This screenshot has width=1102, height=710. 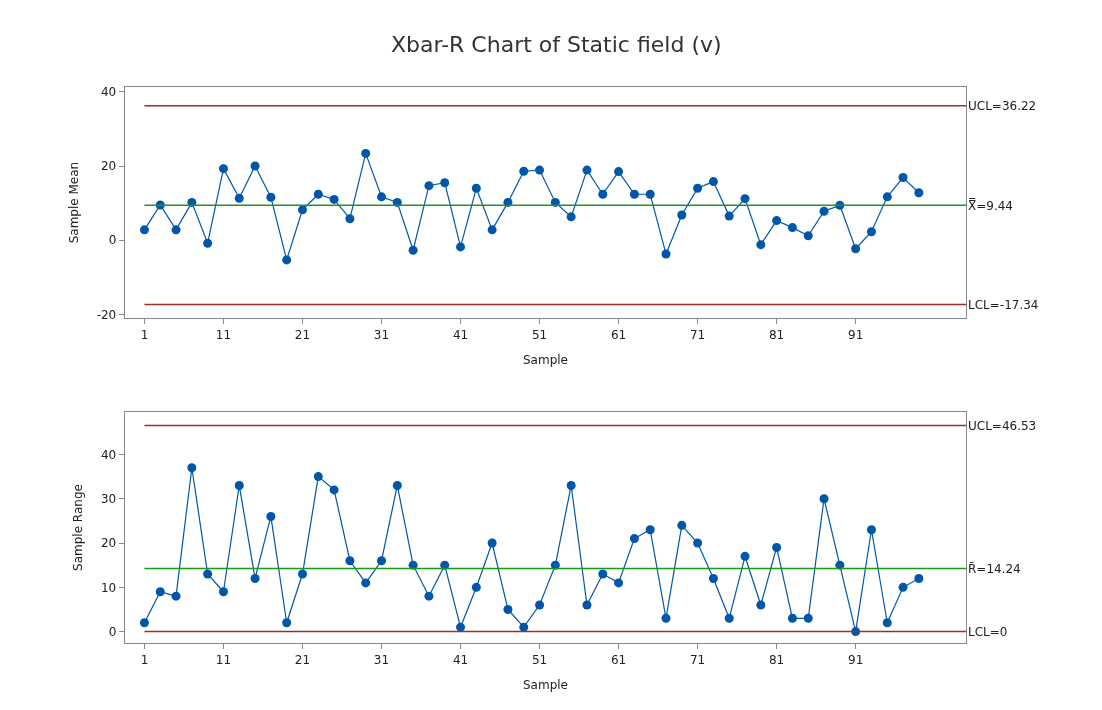 I want to click on ref-line-label: UCL=46.53, so click(x=1002, y=426).